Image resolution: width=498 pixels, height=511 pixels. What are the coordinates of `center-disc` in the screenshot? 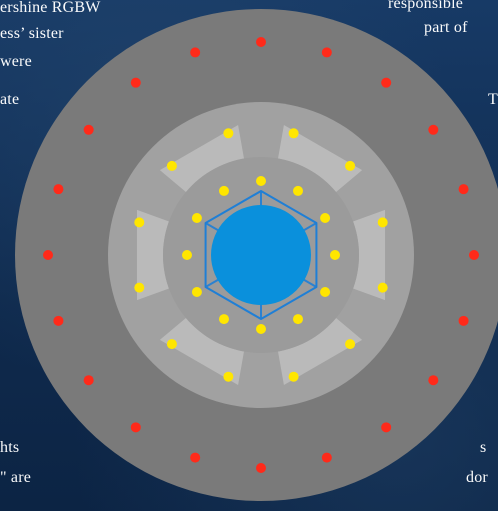 It's located at (261, 255).